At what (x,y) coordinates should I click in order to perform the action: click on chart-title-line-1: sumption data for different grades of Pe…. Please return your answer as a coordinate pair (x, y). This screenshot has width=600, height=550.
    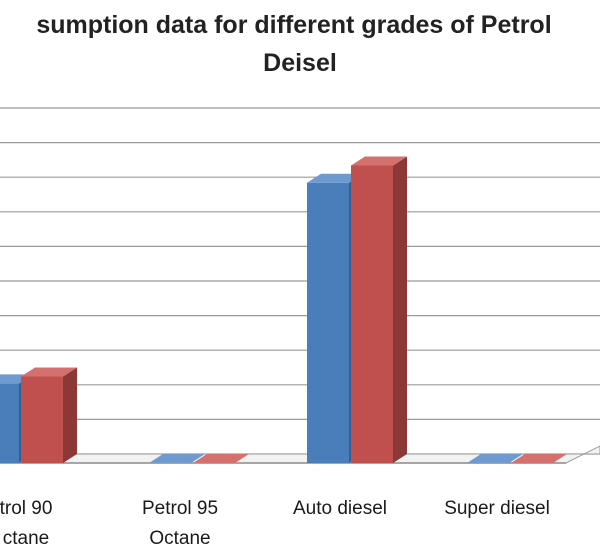
    Looking at the image, I should click on (294, 25).